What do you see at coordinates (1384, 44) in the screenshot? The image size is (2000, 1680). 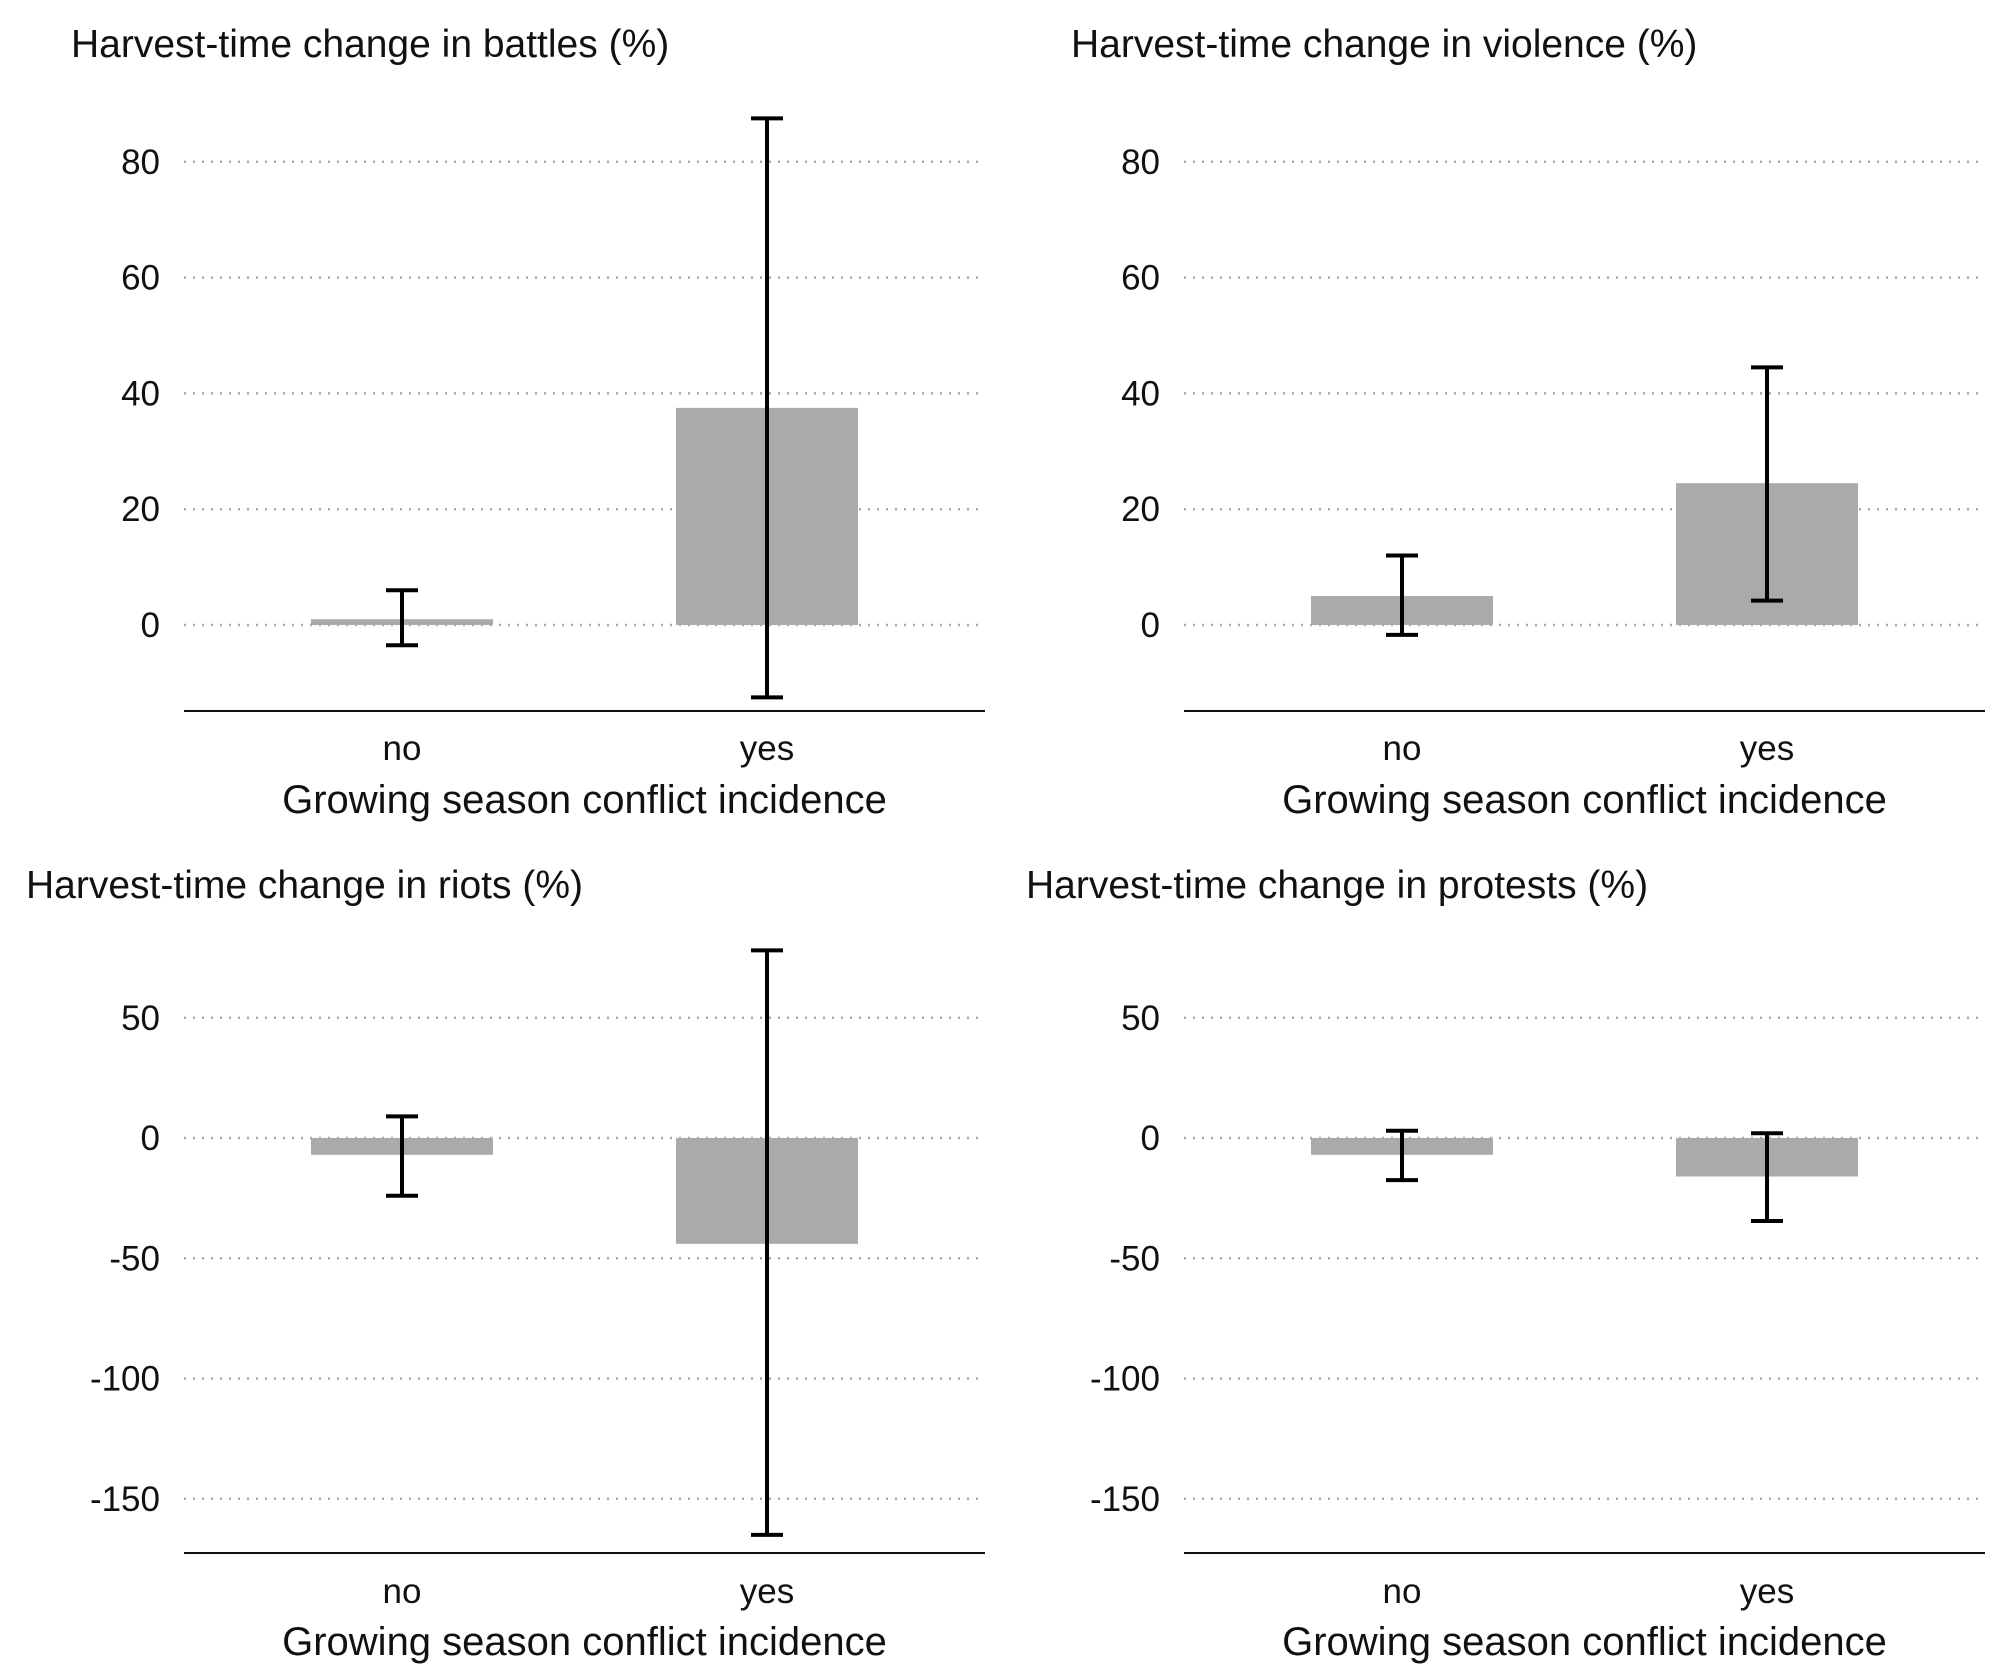 I see `panel-title: Harvest-time change in violence (%)` at bounding box center [1384, 44].